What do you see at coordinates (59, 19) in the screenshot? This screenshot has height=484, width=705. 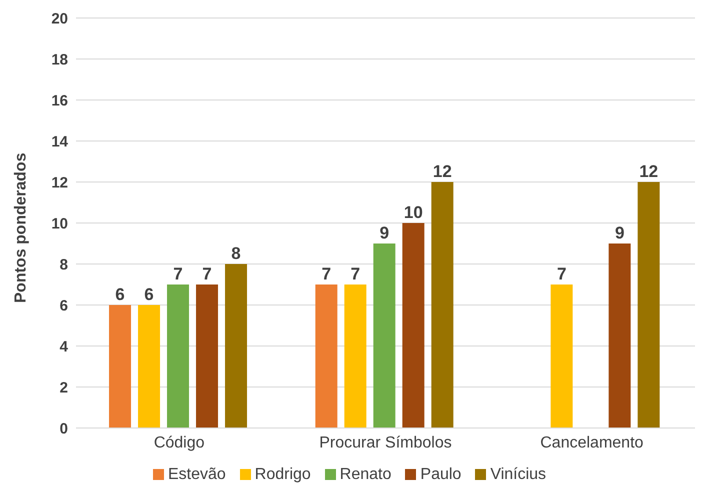 I see `y-tick-label: 20` at bounding box center [59, 19].